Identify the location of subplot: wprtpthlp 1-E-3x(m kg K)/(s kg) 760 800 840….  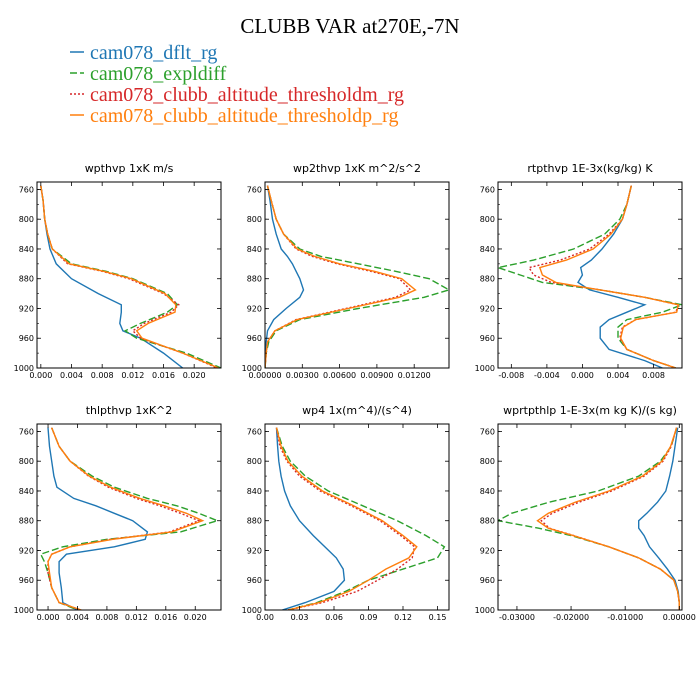
(585, 513).